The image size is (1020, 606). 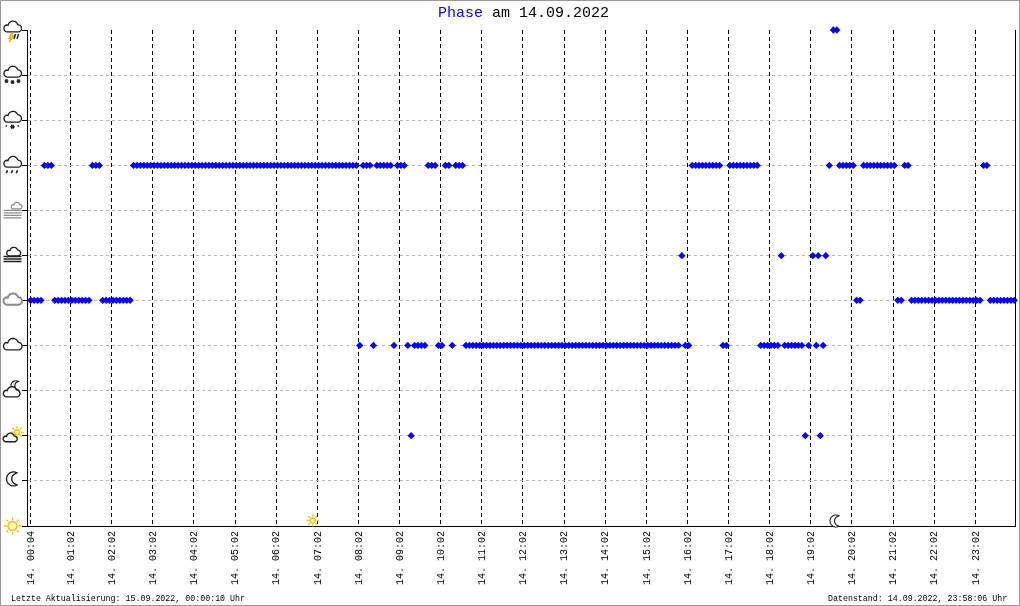 I want to click on x-tick-label: 14. 23:02, so click(x=976, y=558).